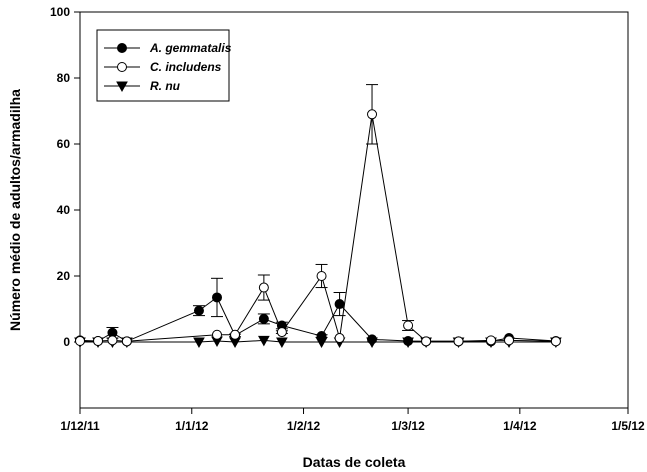 The height and width of the screenshot is (472, 647). I want to click on legend-label: C. includens, so click(186, 67).